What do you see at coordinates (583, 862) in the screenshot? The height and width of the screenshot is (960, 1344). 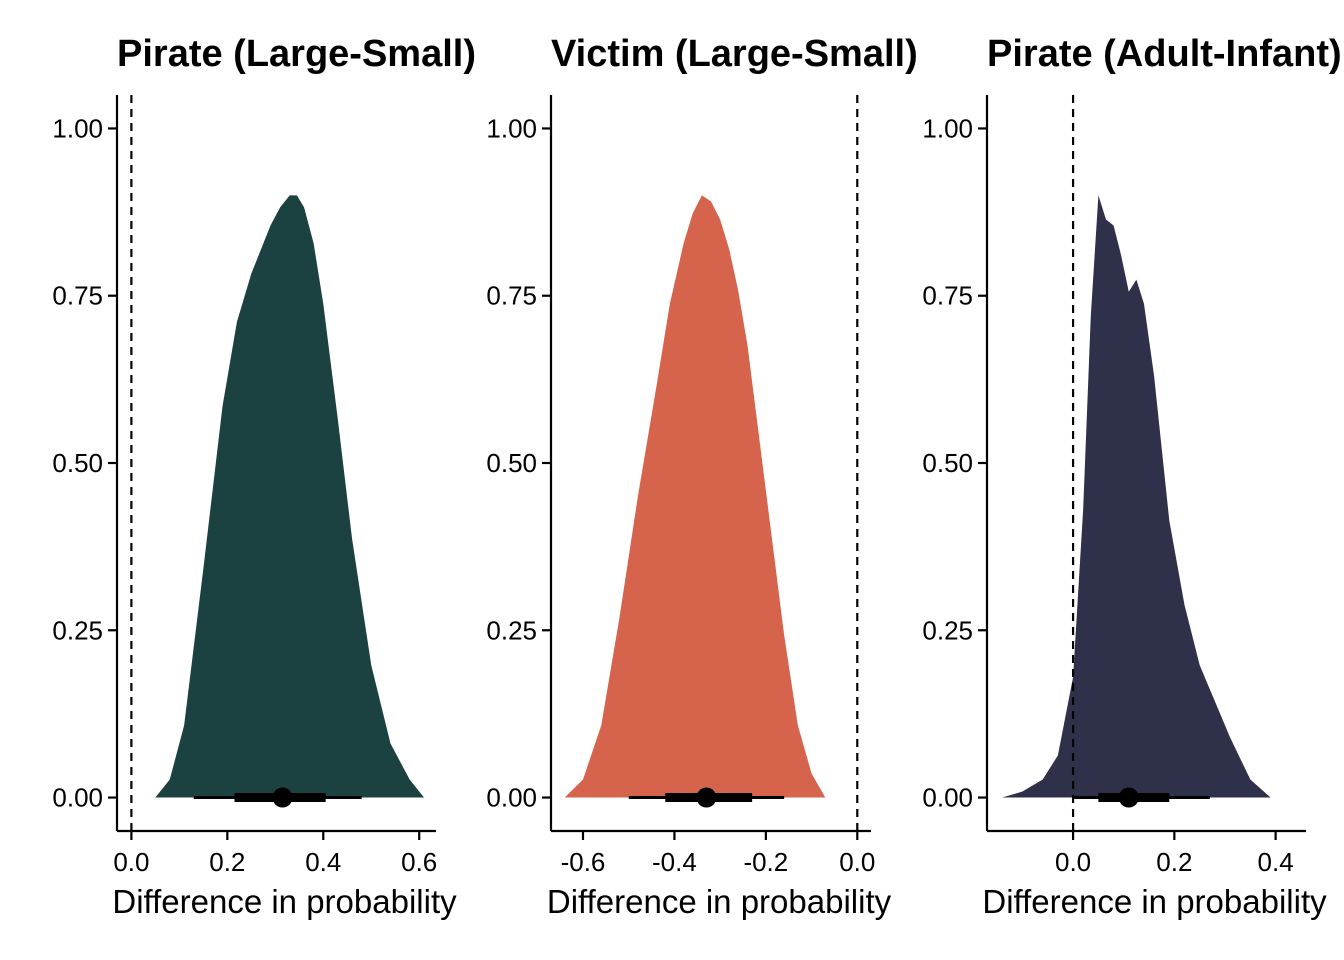 I see `x-tick-label: -0.6` at bounding box center [583, 862].